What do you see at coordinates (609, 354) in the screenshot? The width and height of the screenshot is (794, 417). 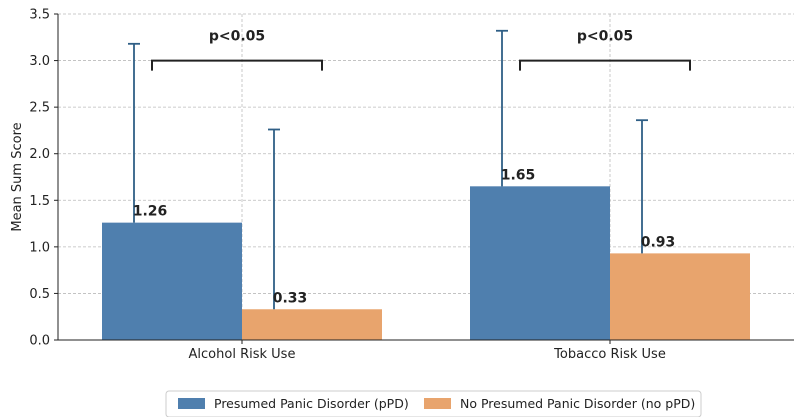 I see `x-tick-label: Tobacco Risk Use` at bounding box center [609, 354].